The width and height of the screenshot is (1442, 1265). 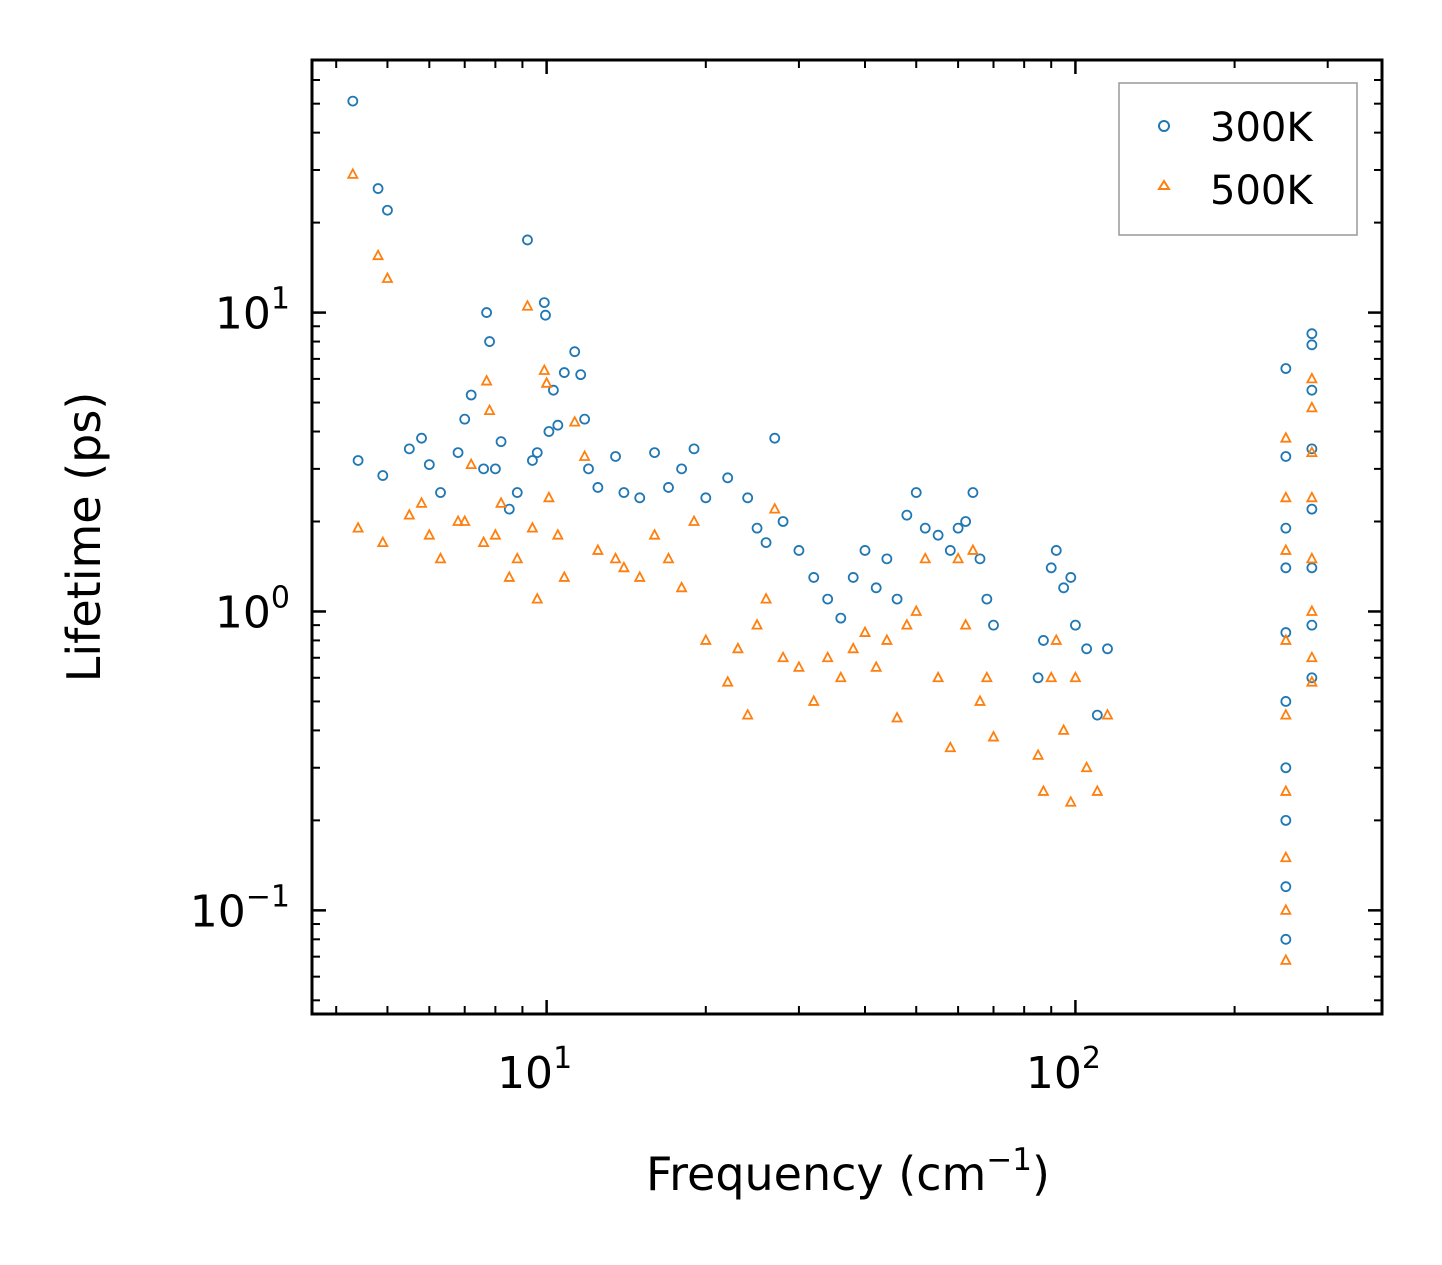 I want to click on y-axis-label: Lifetime (ps), so click(x=84, y=537).